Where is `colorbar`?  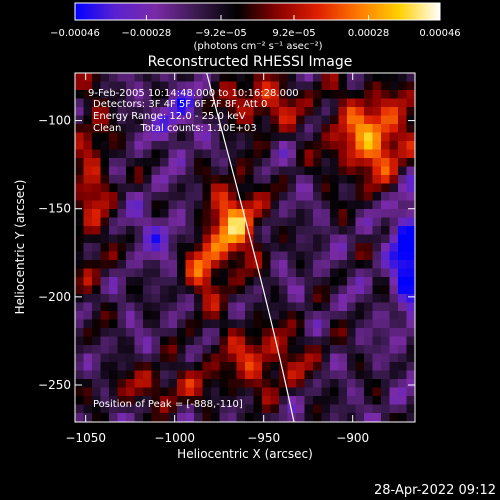
colorbar is located at coordinates (257, 11).